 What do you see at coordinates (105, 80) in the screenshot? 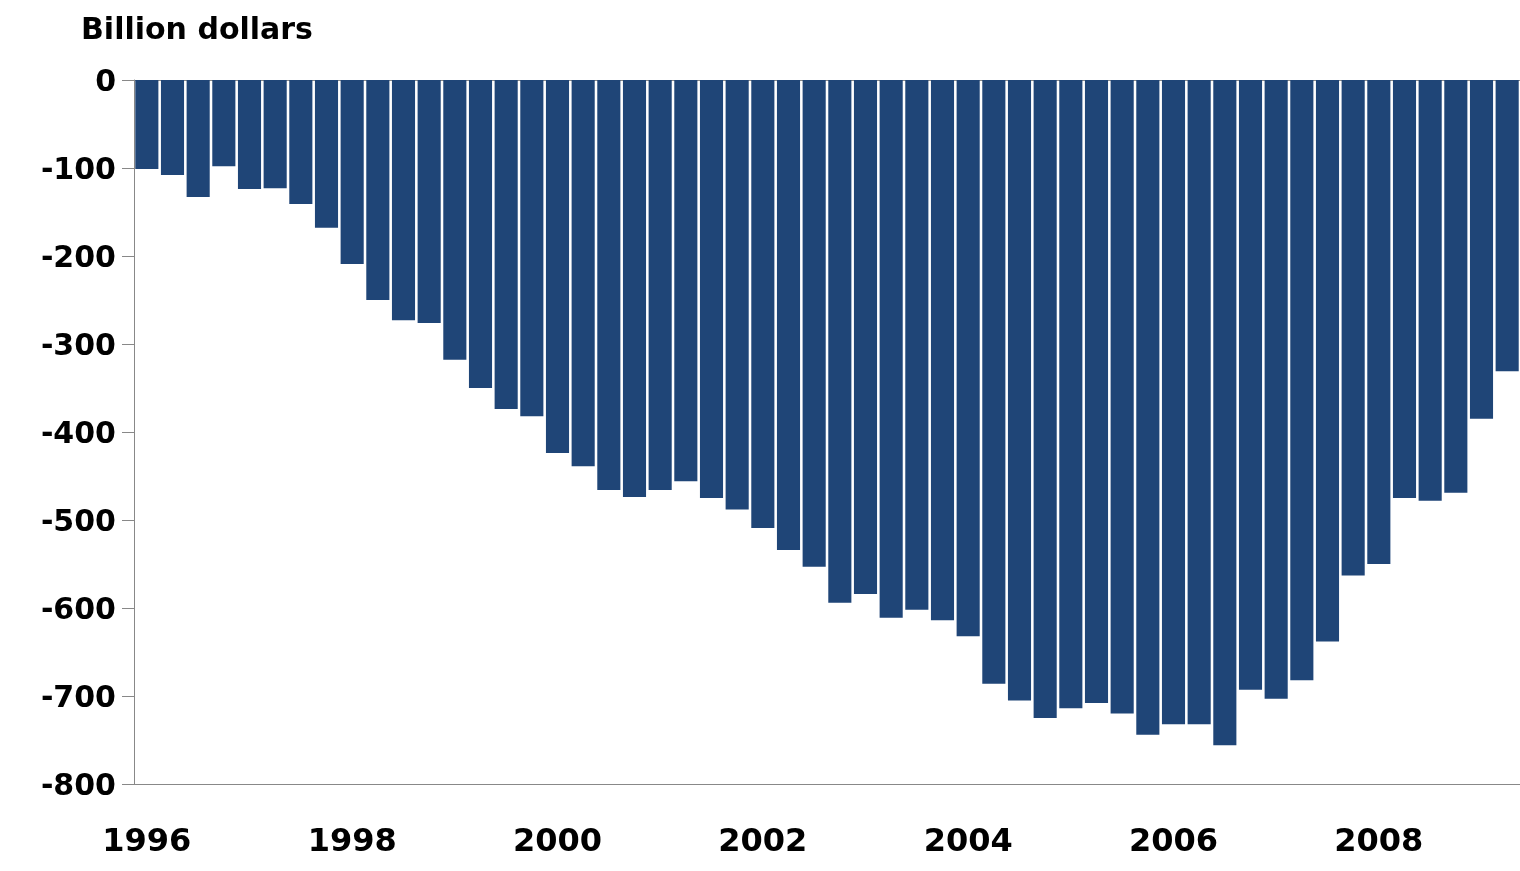
I see `y-tick-label: 0` at bounding box center [105, 80].